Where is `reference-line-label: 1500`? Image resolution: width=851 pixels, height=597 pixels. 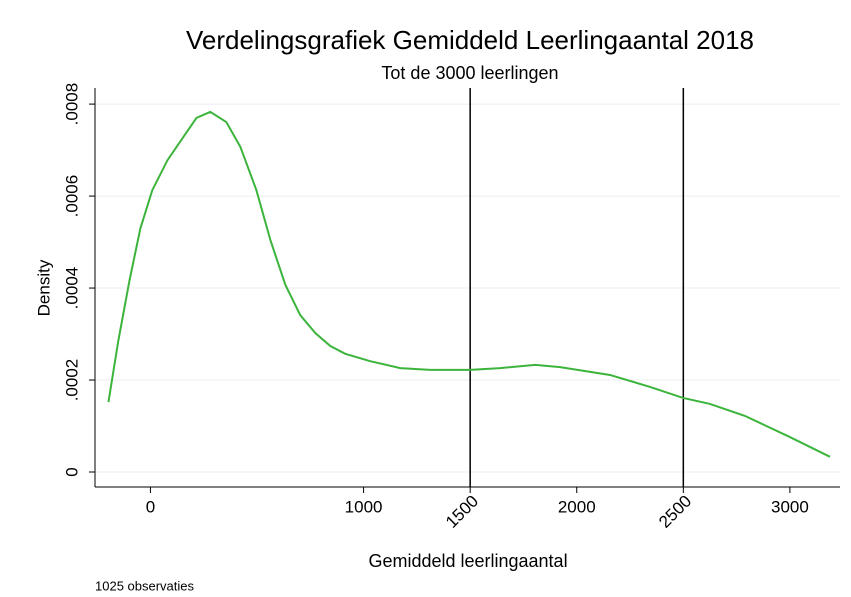
reference-line-label: 1500 is located at coordinates (462, 512).